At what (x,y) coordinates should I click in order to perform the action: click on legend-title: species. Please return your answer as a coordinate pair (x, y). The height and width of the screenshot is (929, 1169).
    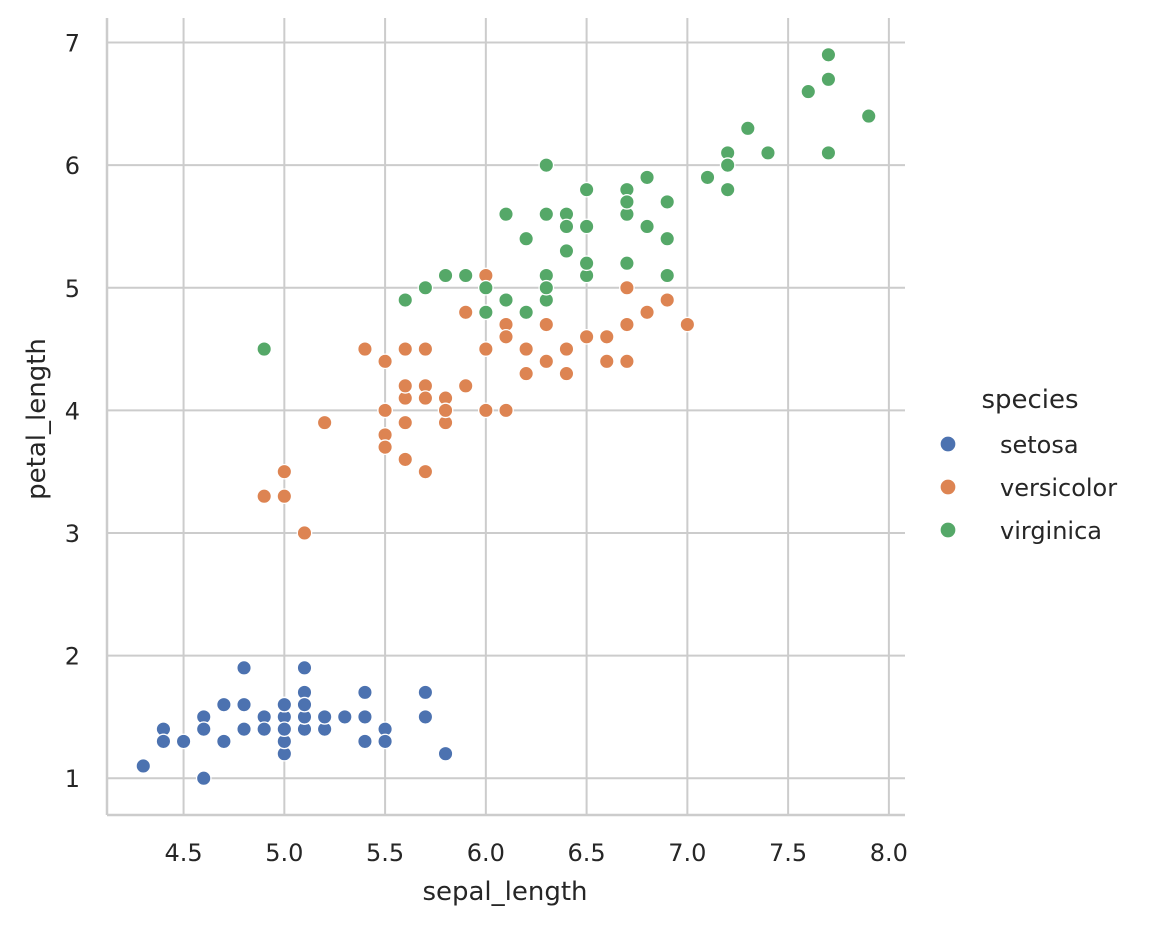
    Looking at the image, I should click on (1029, 400).